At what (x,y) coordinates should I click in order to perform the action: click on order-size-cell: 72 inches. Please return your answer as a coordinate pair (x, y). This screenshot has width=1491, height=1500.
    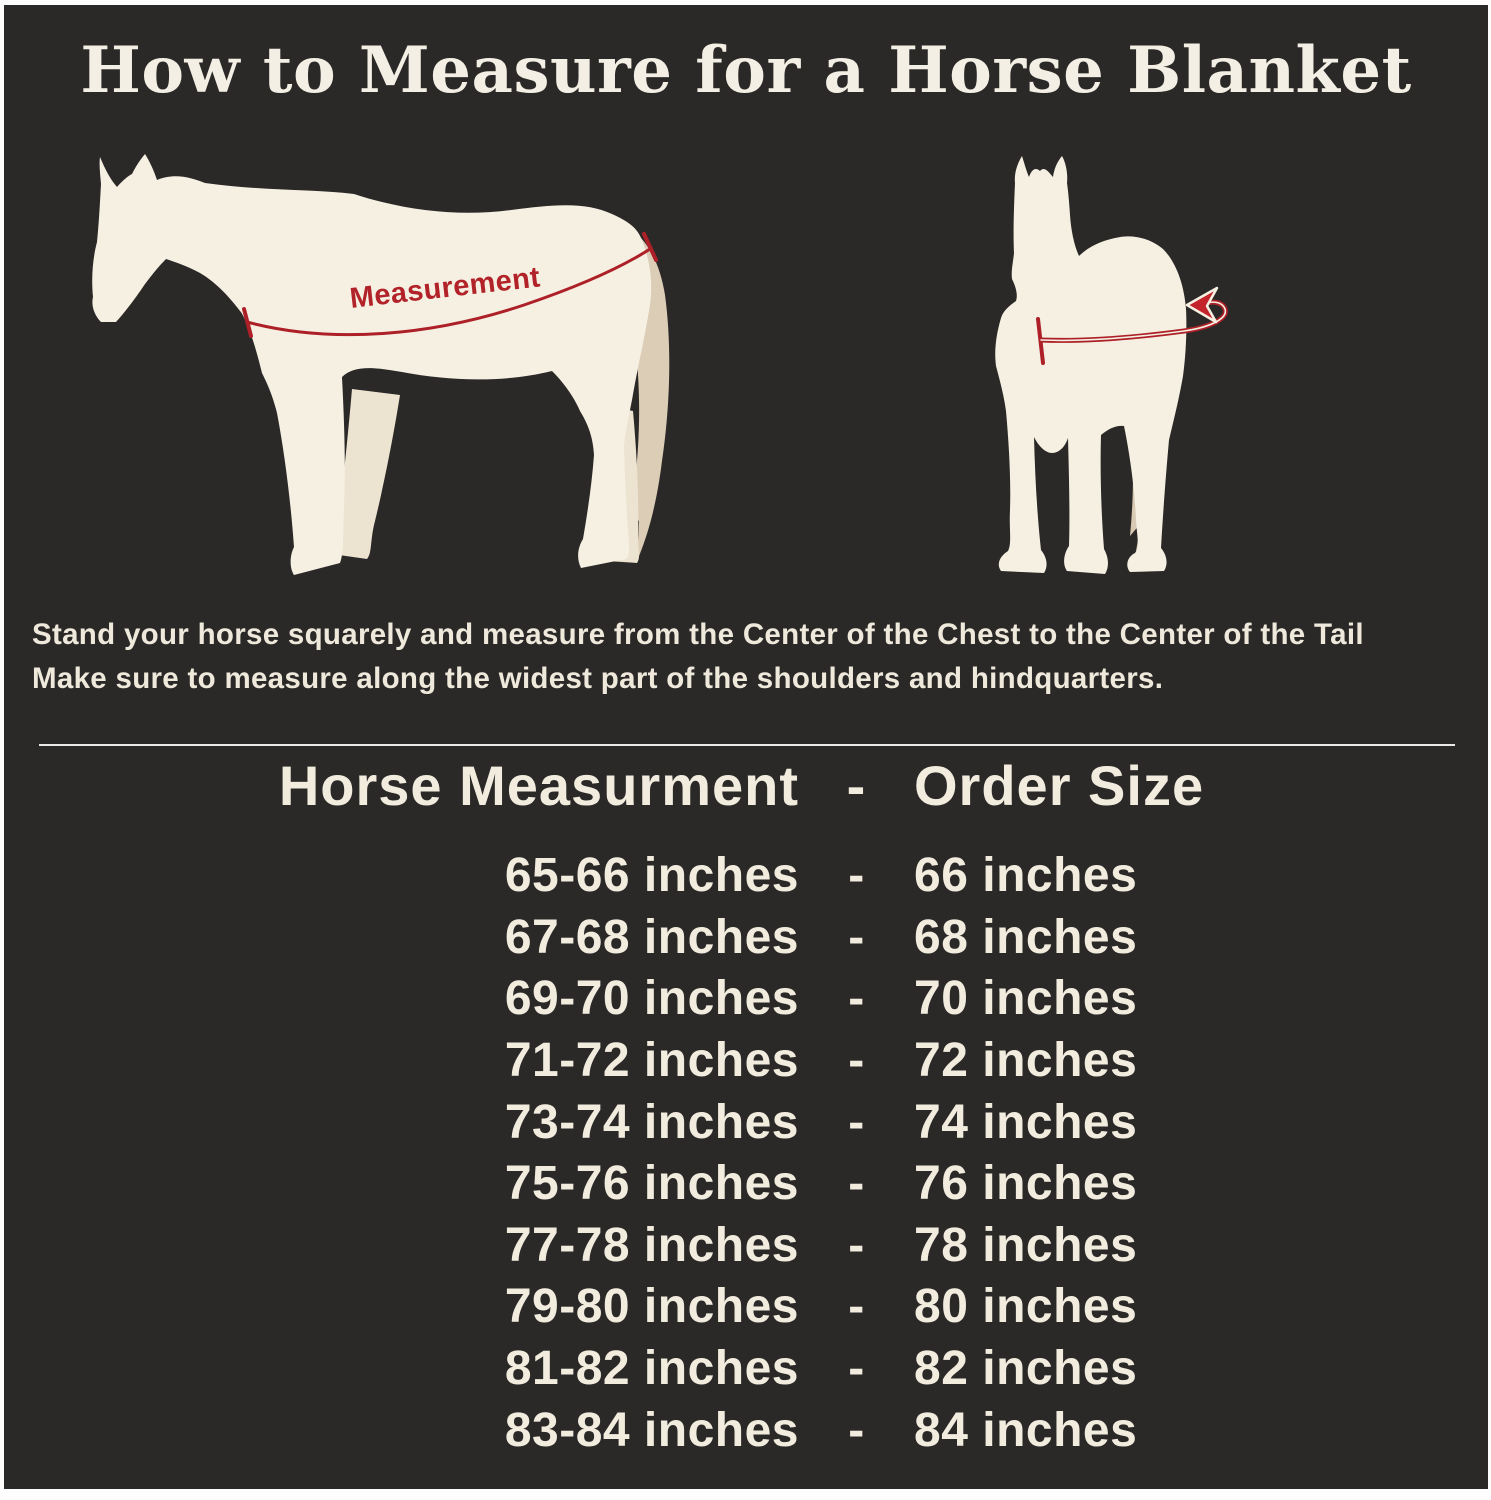
    Looking at the image, I should click on (1026, 1061).